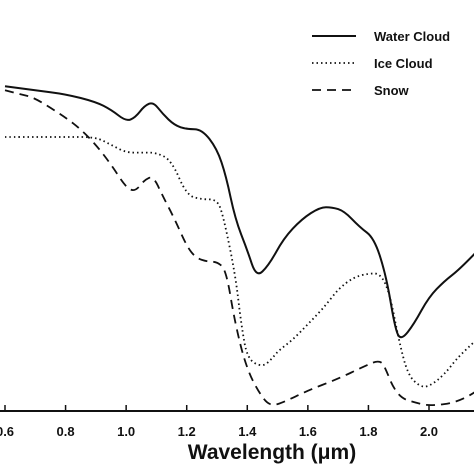 This screenshot has width=474, height=474. Describe the element at coordinates (247, 431) in the screenshot. I see `x-tick-label: 1.4` at that location.